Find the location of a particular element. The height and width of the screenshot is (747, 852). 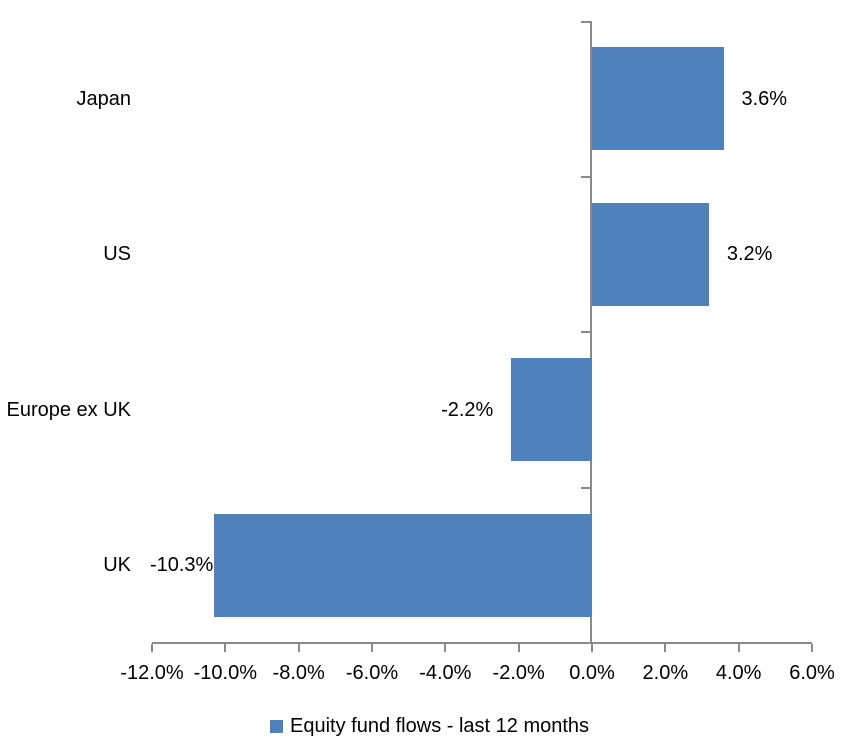

bar-us is located at coordinates (651, 254).